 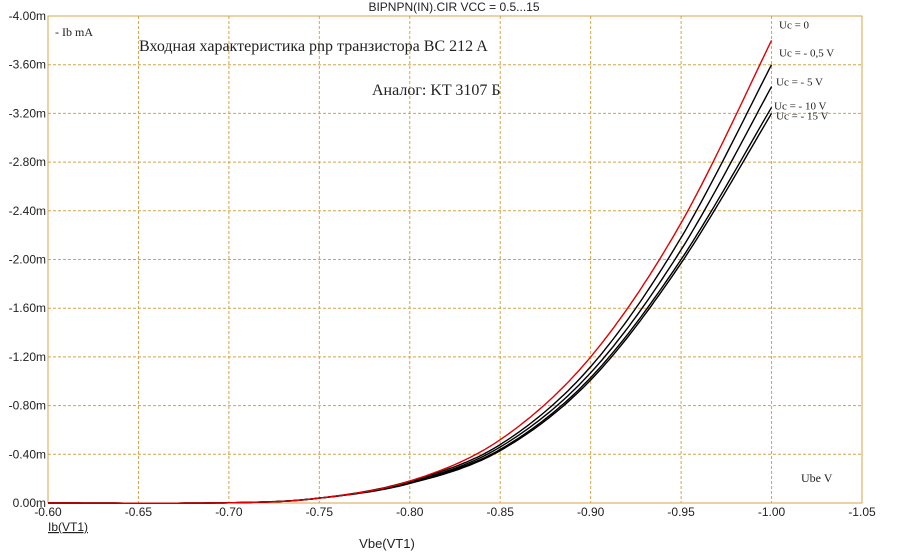 I want to click on x-tick-label: -0.75, so click(x=320, y=512).